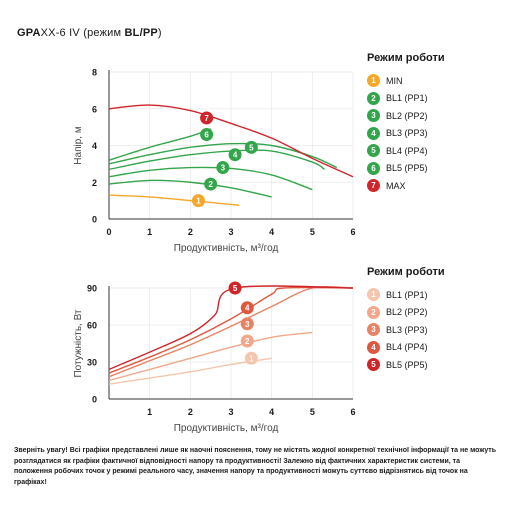 This screenshot has width=512, height=512. I want to click on y-tick-label: 2, so click(94, 183).